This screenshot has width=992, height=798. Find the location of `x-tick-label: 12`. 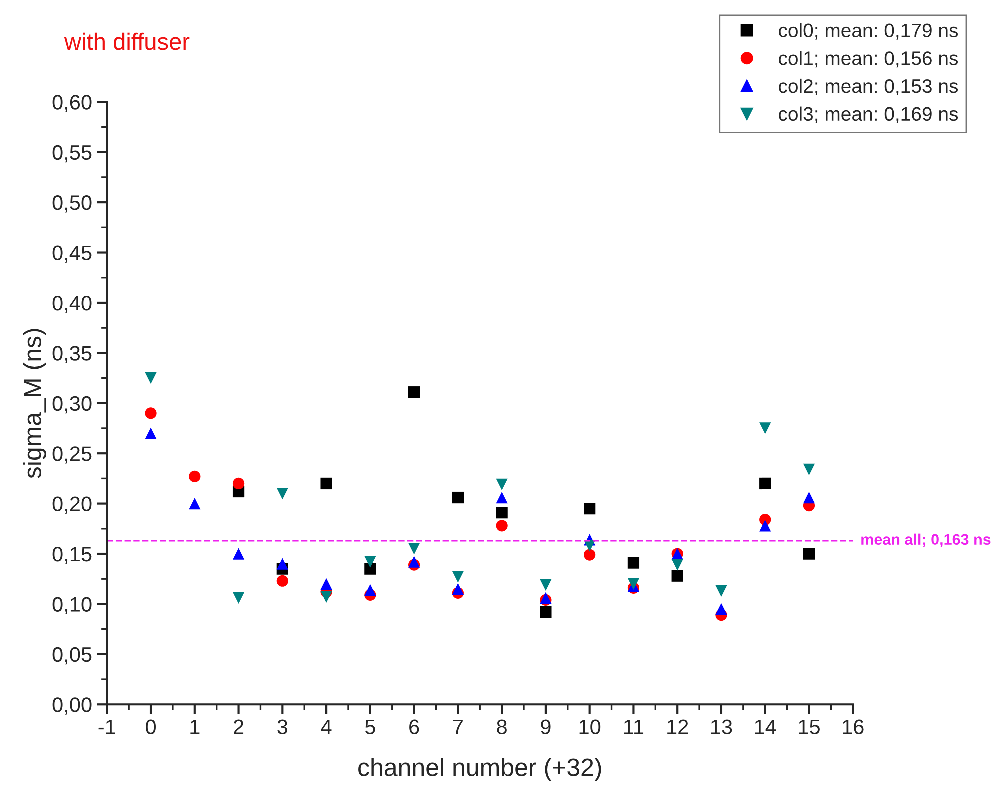

x-tick-label: 12 is located at coordinates (678, 727).